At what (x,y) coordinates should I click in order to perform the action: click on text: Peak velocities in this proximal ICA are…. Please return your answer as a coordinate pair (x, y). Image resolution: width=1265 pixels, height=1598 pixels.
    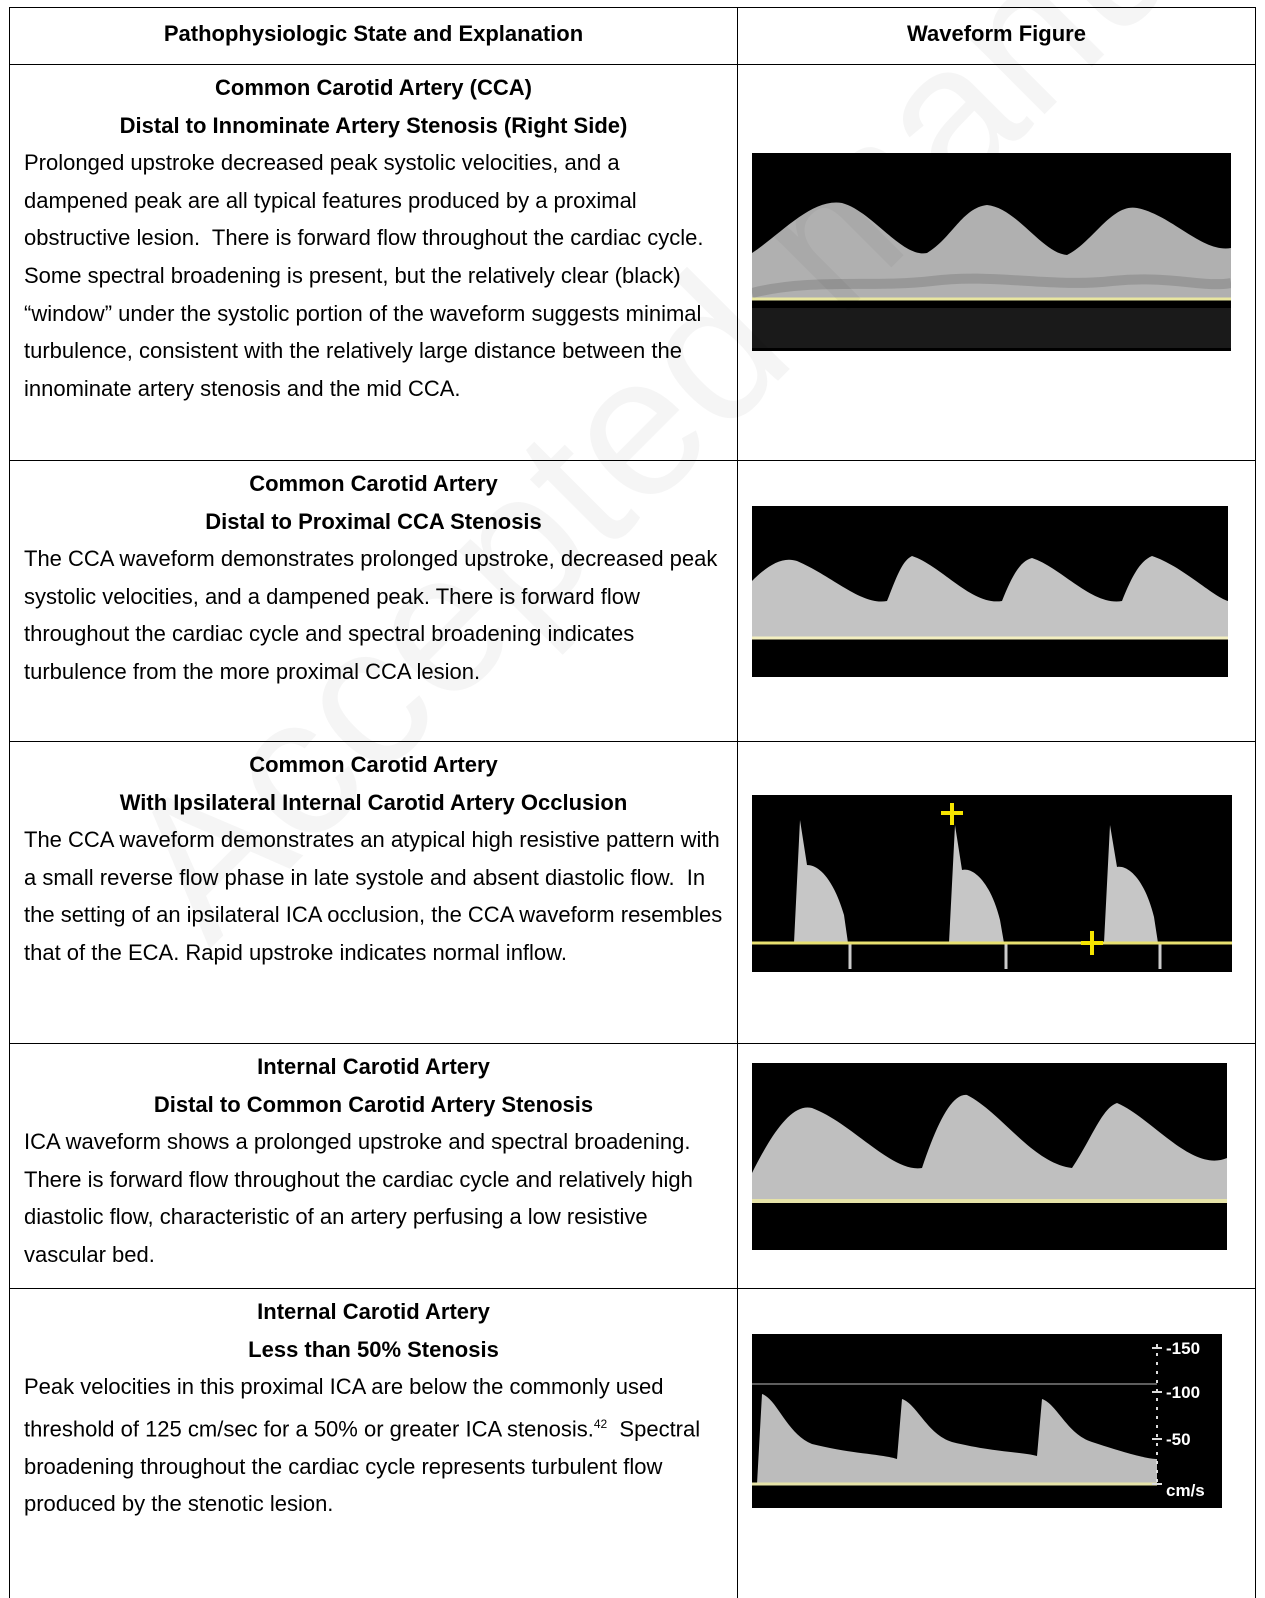
    Looking at the image, I should click on (347, 1408).